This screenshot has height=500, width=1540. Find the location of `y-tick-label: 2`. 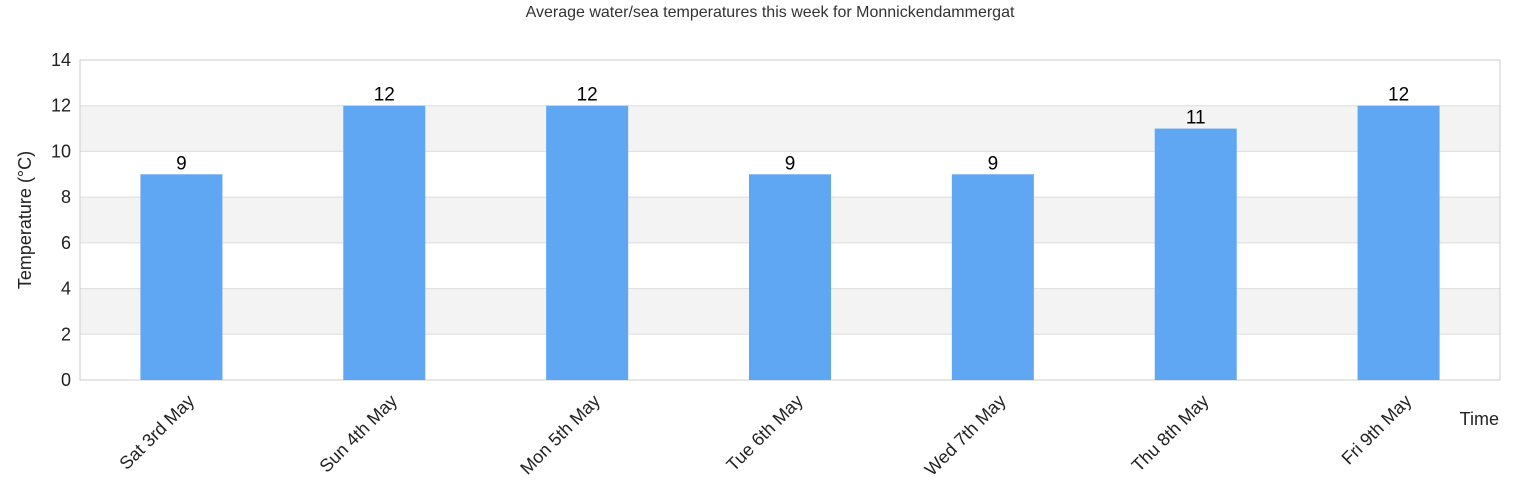

y-tick-label: 2 is located at coordinates (66, 334).